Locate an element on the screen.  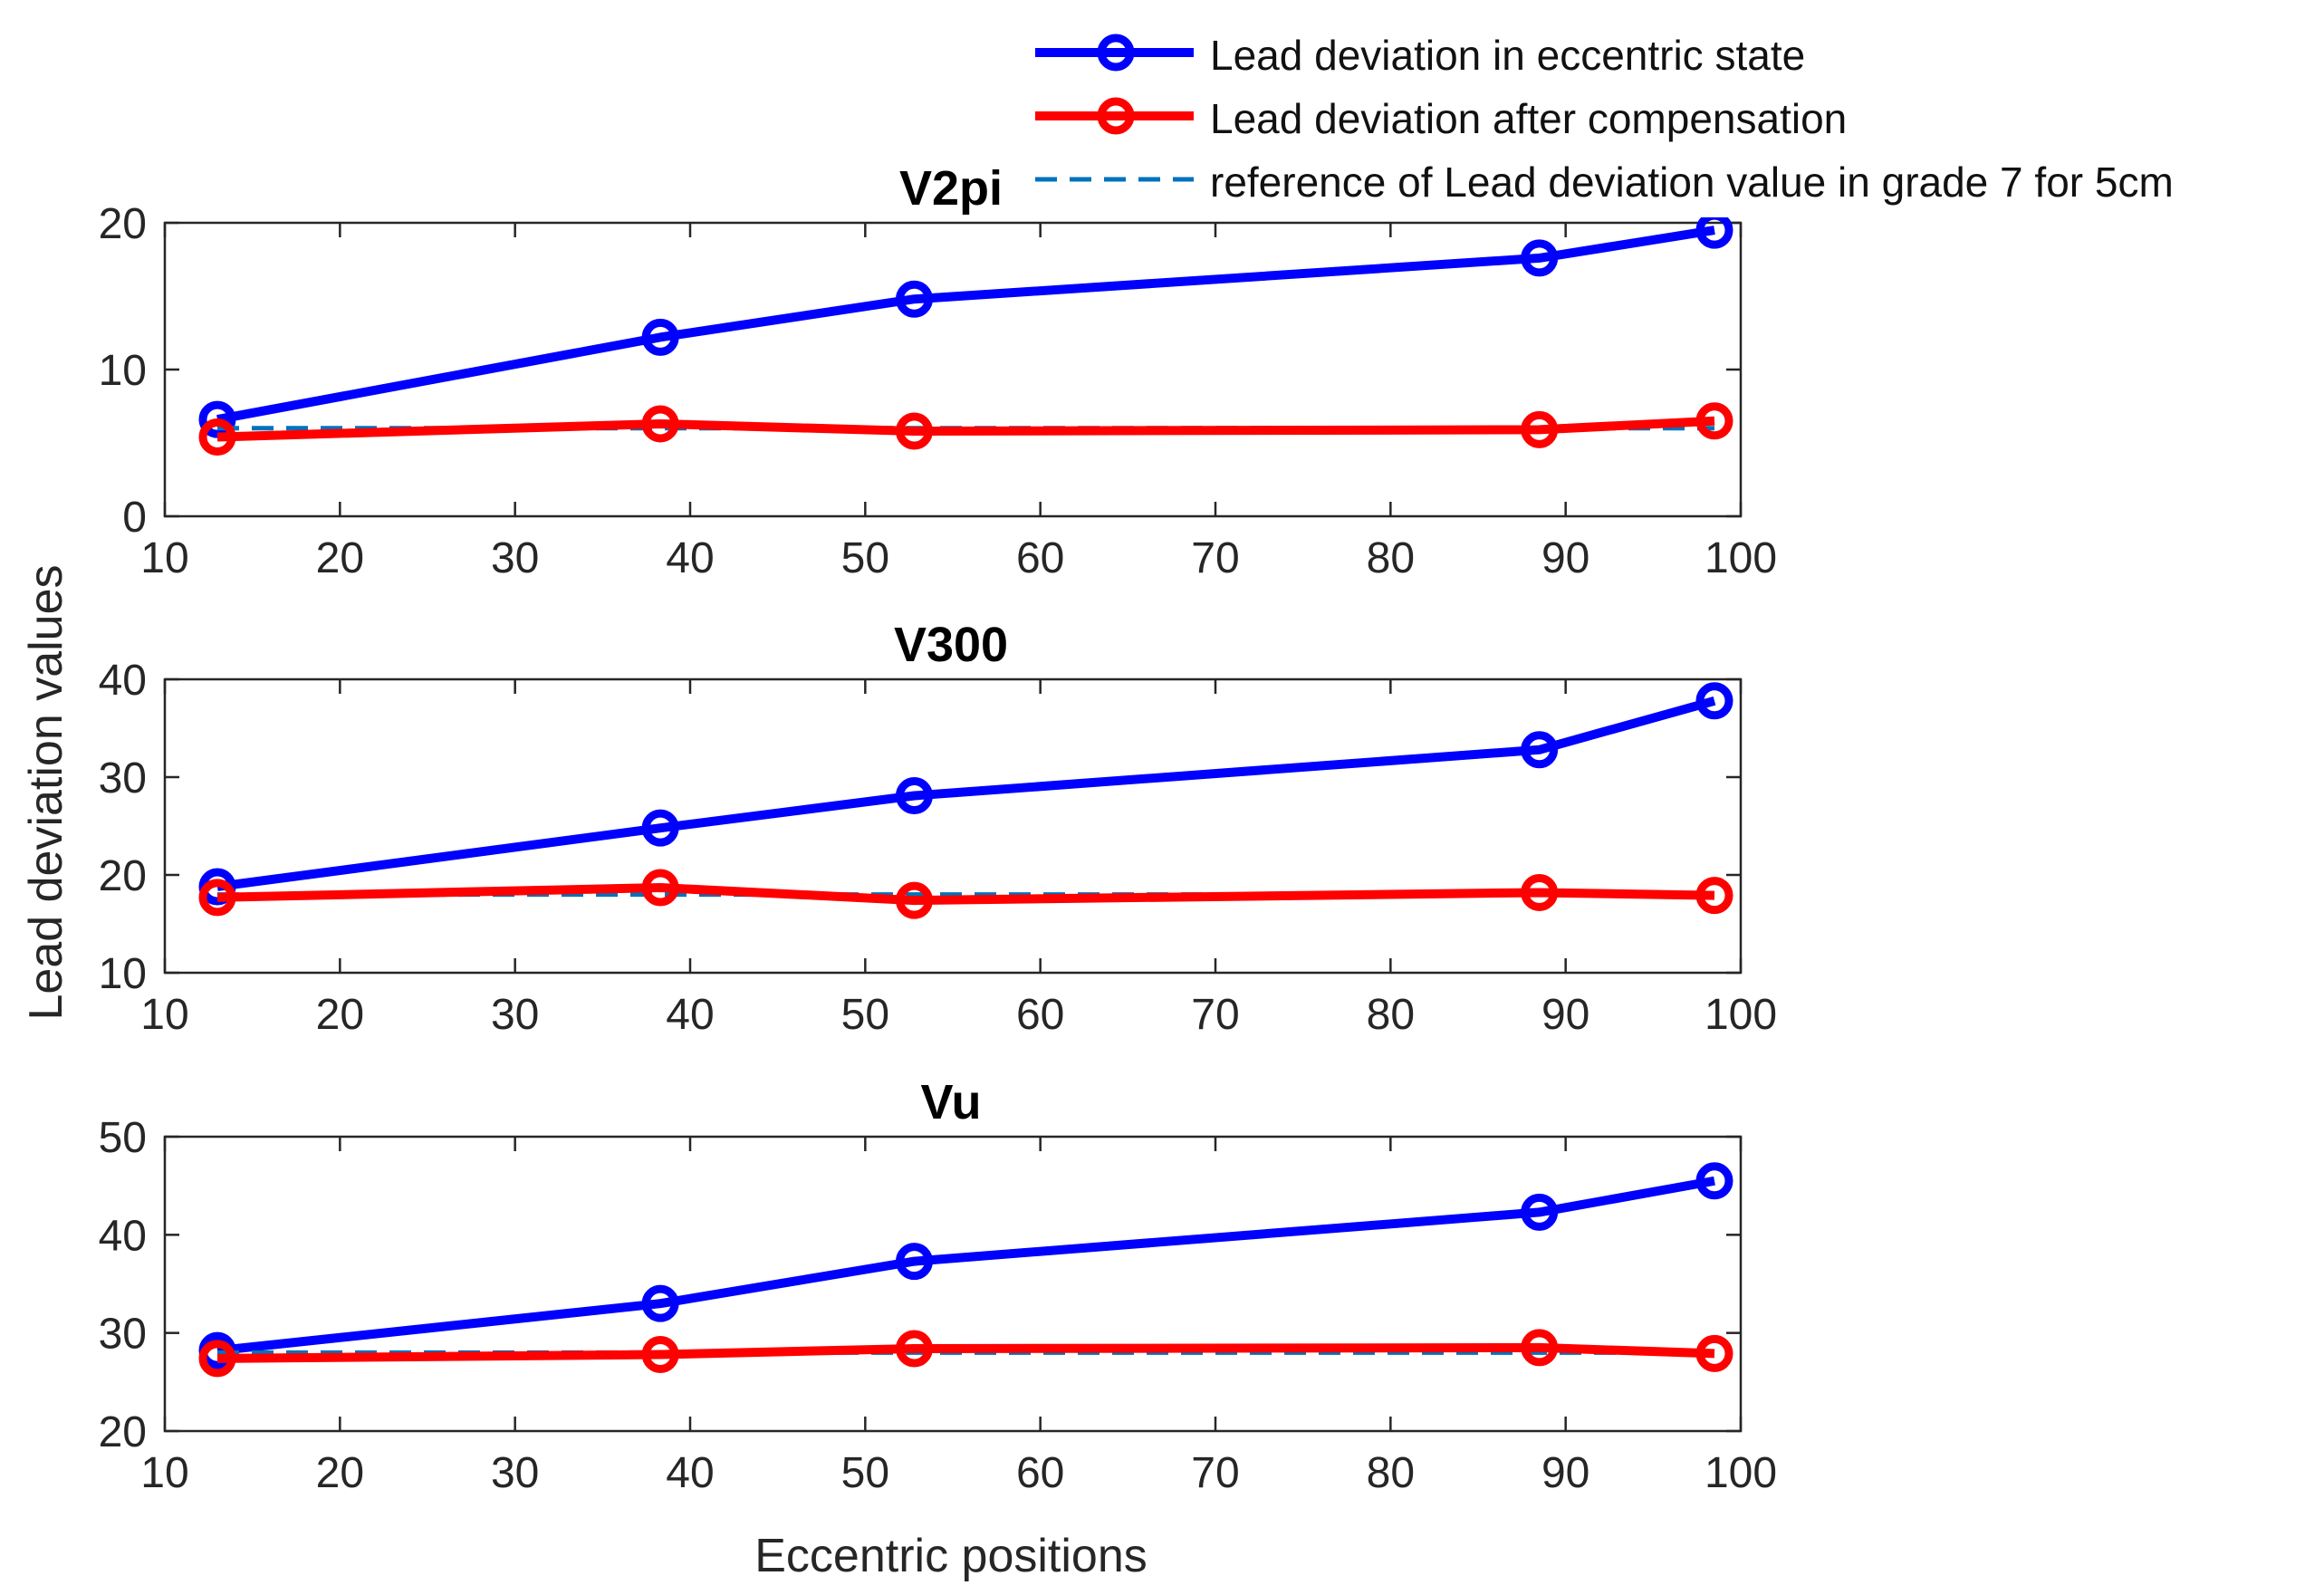
subplot-title: Vu is located at coordinates (951, 1102).